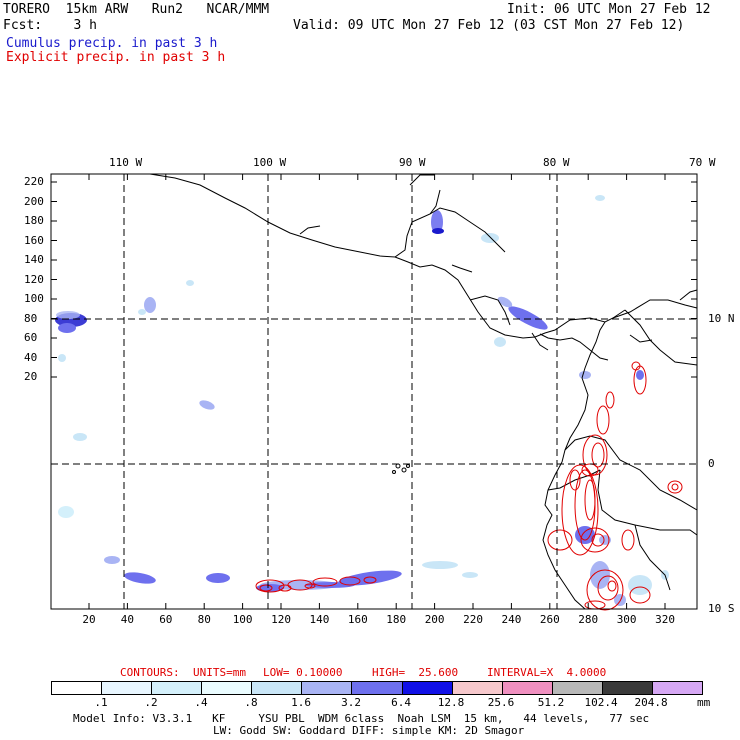 The image size is (740, 740). Describe the element at coordinates (401, 702) in the screenshot. I see `legend-label: 6.4` at that location.